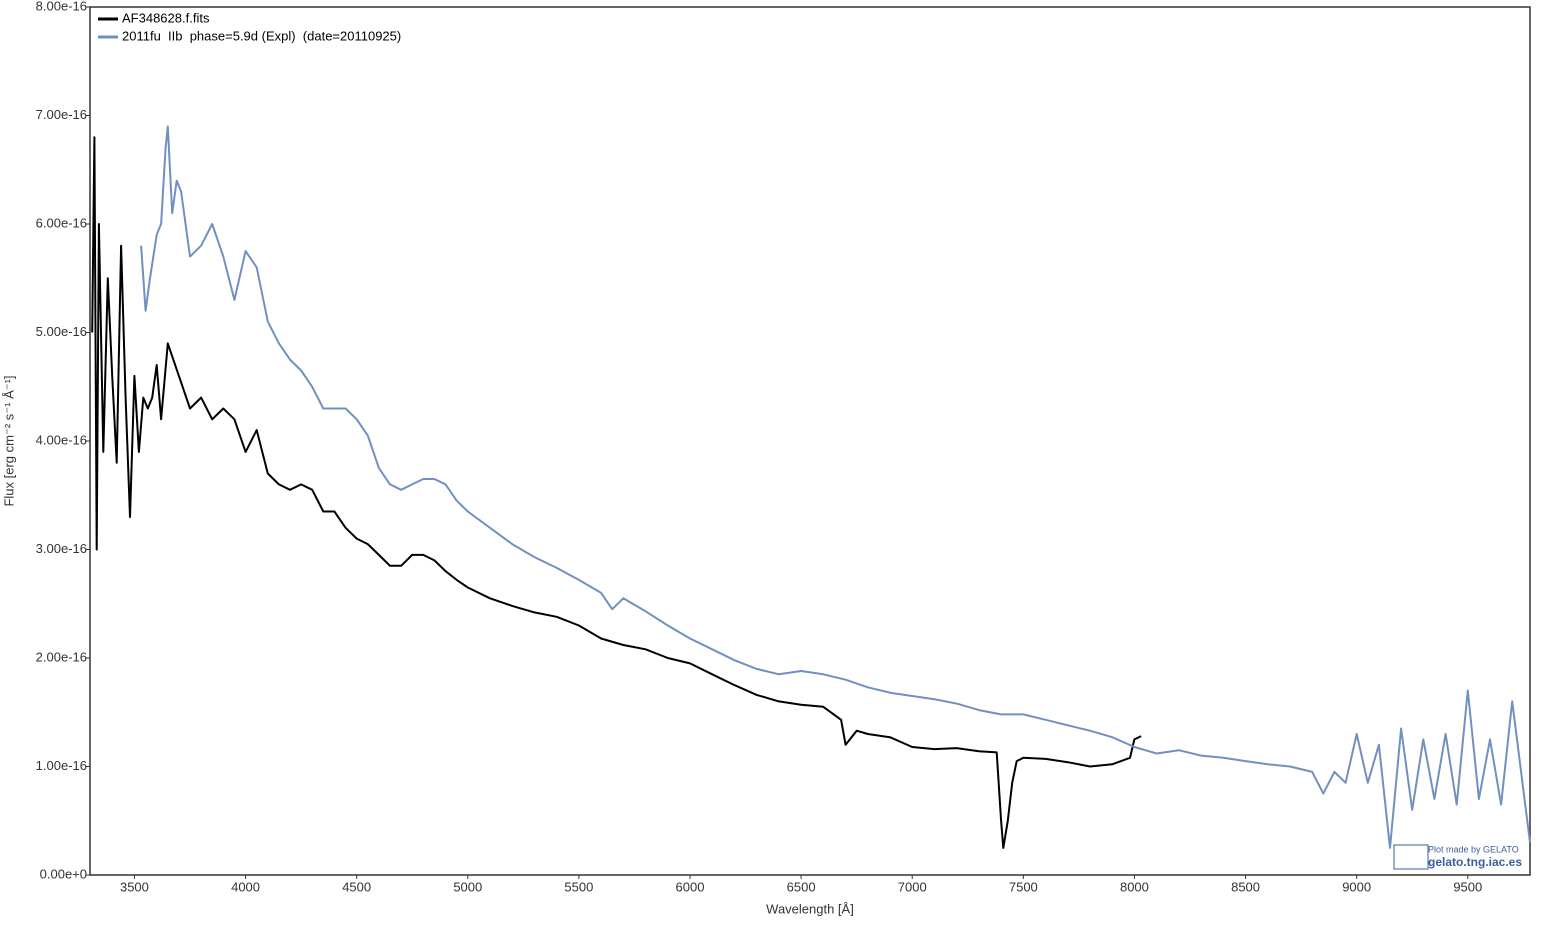 The width and height of the screenshot is (1549, 927). Describe the element at coordinates (467, 886) in the screenshot. I see `x-tick-label: 5000` at that location.